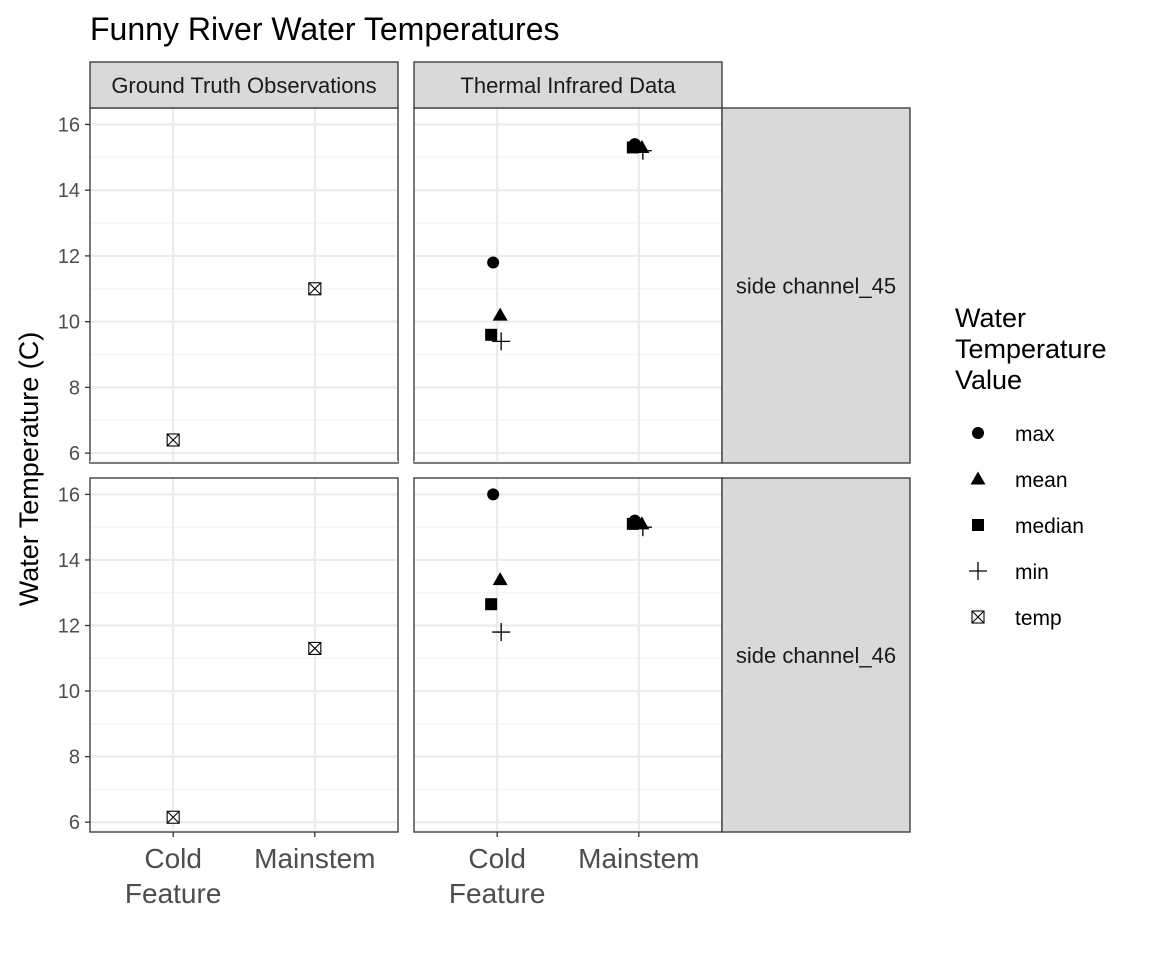  I want to click on legend-key-median, so click(978, 525).